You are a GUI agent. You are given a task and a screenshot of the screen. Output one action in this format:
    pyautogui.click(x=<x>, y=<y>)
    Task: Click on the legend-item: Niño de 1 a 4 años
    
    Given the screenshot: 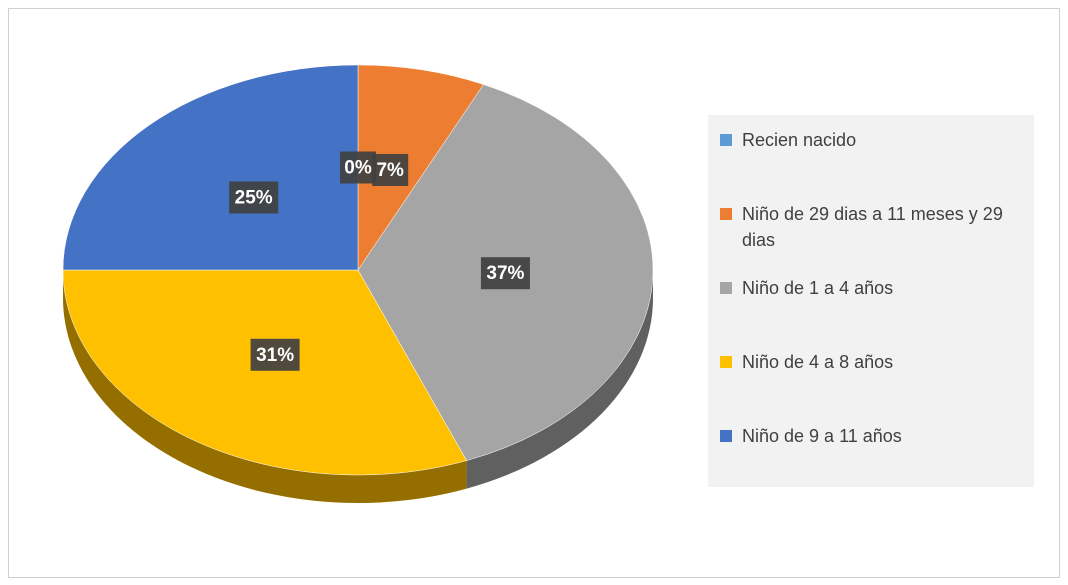 What is the action you would take?
    pyautogui.click(x=872, y=288)
    